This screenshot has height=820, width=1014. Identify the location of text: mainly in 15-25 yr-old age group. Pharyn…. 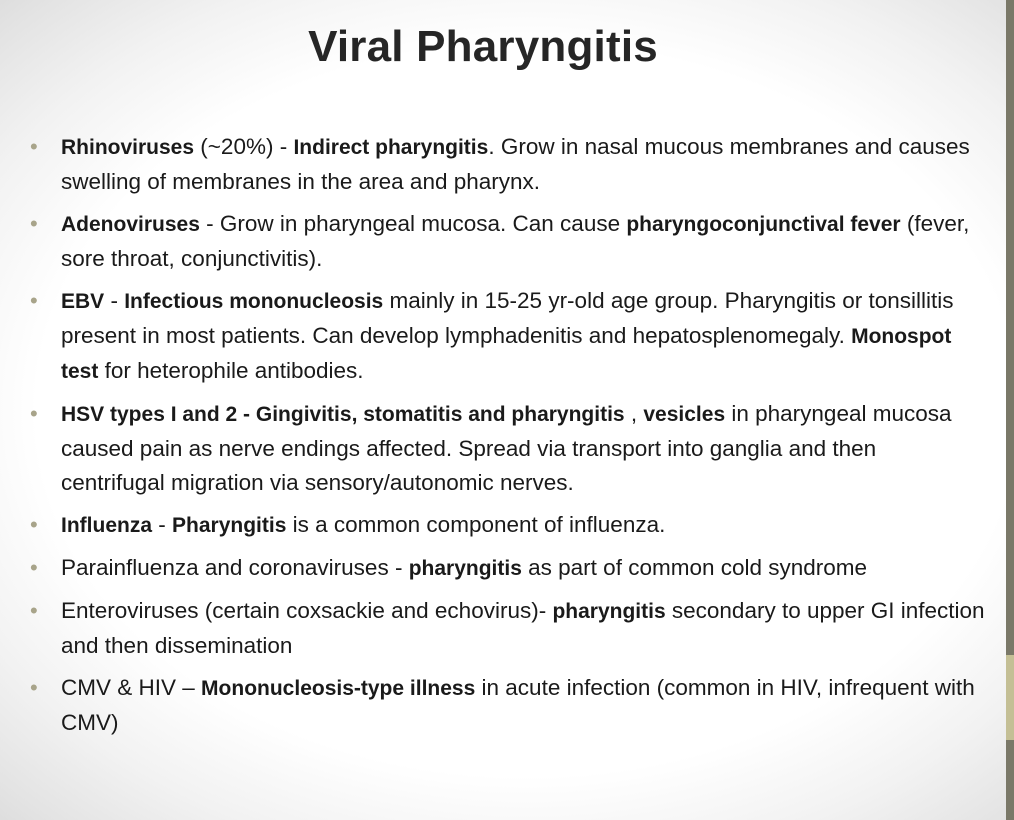
(507, 318).